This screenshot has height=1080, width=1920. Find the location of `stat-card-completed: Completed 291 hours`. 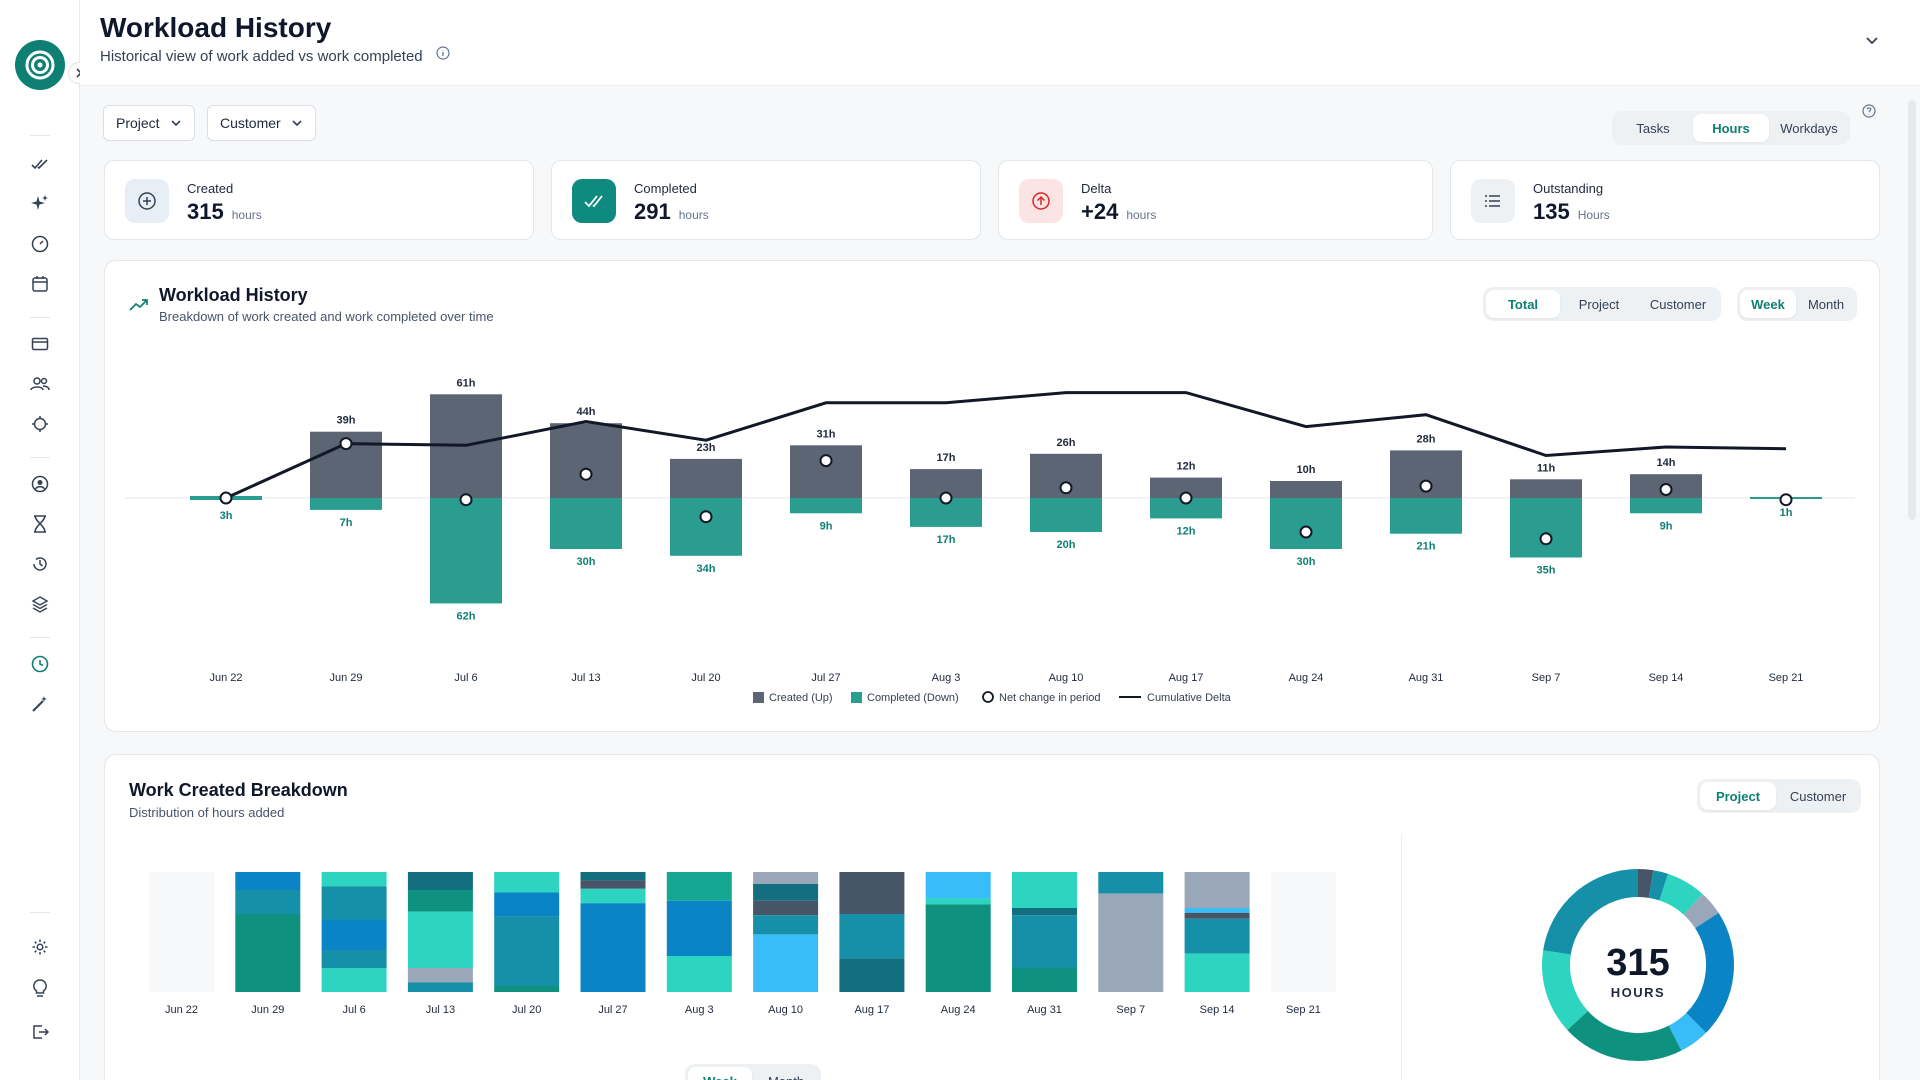

stat-card-completed: Completed 291 hours is located at coordinates (766, 200).